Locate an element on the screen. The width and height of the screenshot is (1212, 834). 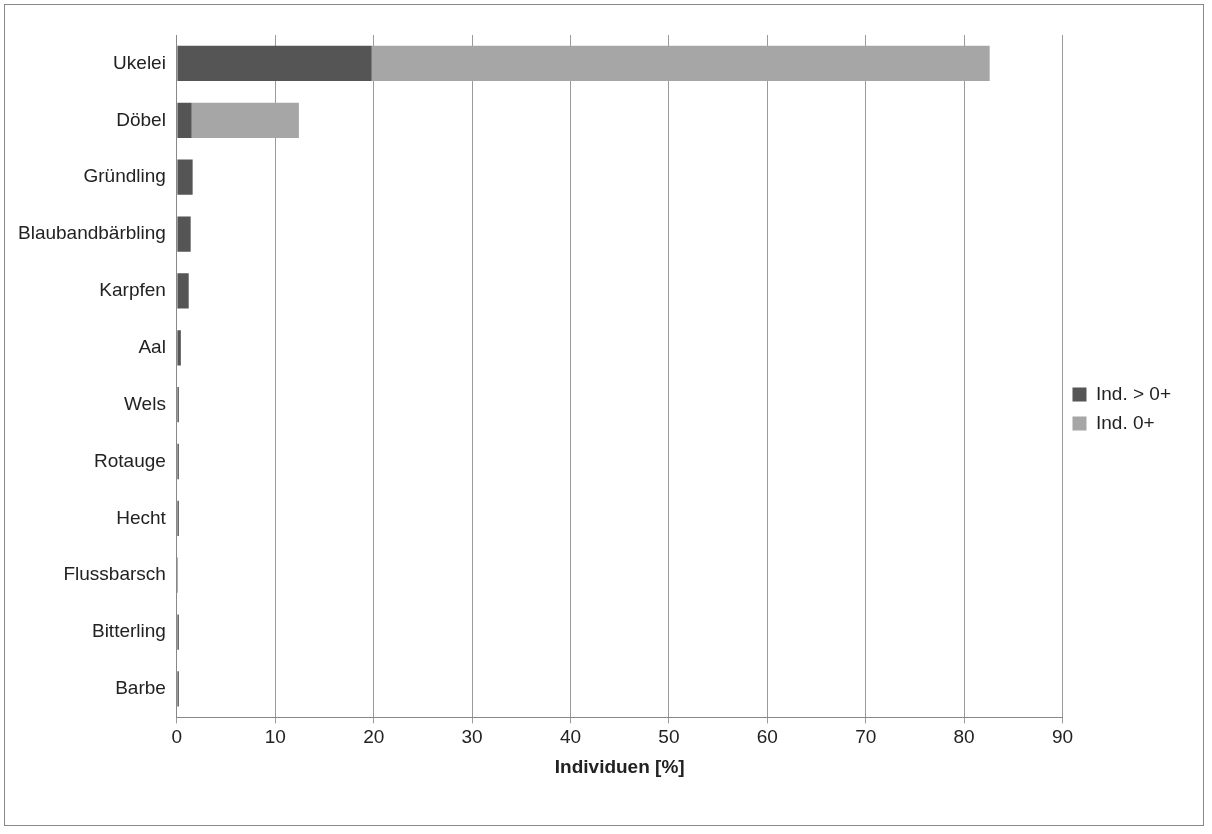
x-axis-title: Individuen [%] is located at coordinates (619, 766).